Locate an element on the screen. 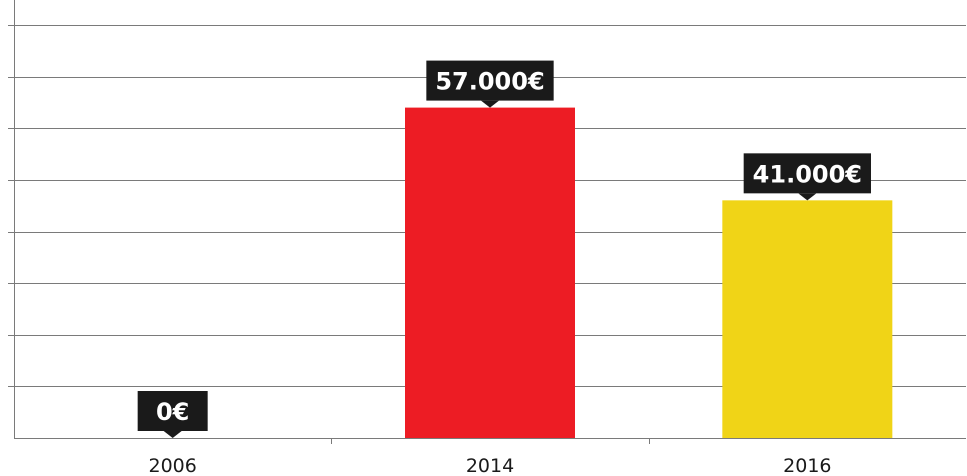  x-tick-label: 2014 is located at coordinates (490, 465).